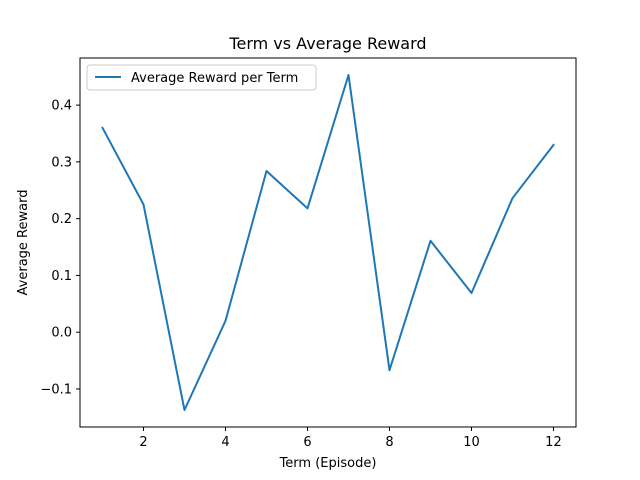 This screenshot has width=640, height=480. Describe the element at coordinates (61, 219) in the screenshot. I see `y-tick-label: 0.2` at that location.